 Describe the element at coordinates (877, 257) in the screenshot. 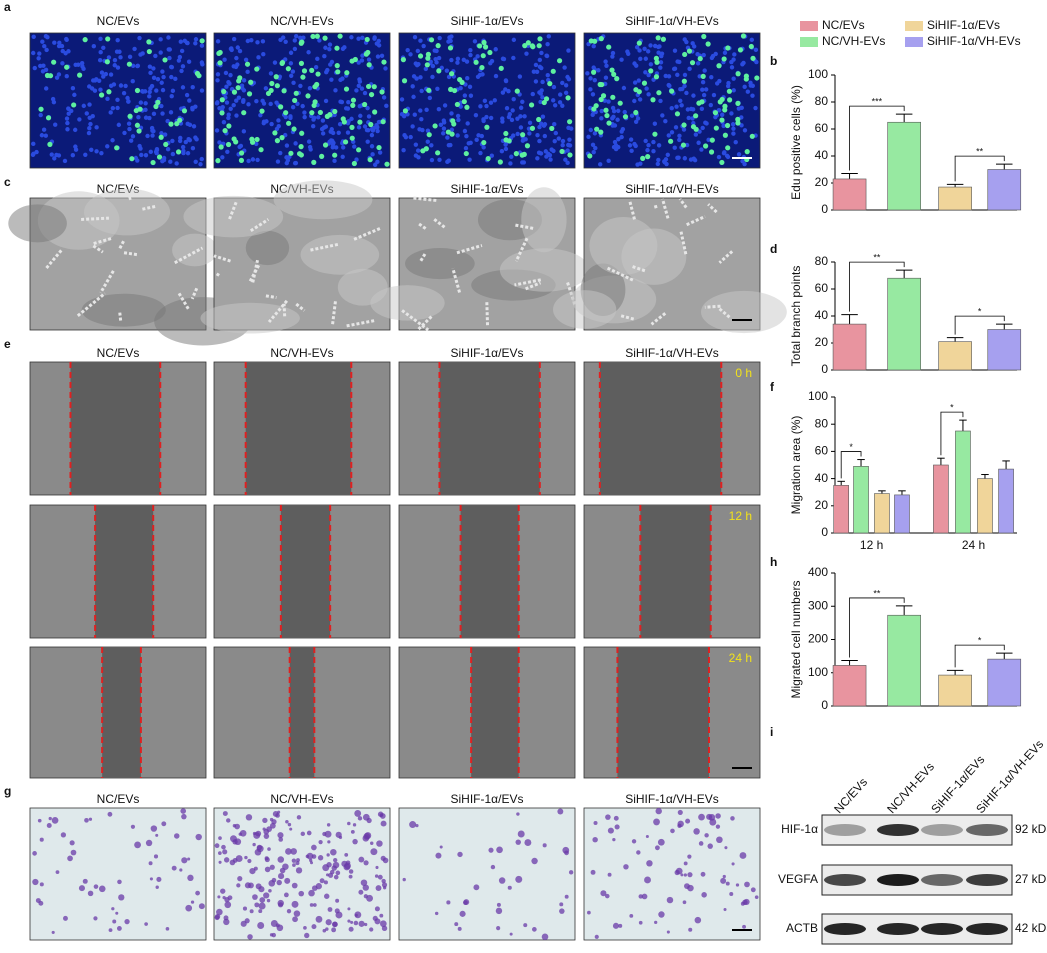

I see `significance-label: **` at that location.